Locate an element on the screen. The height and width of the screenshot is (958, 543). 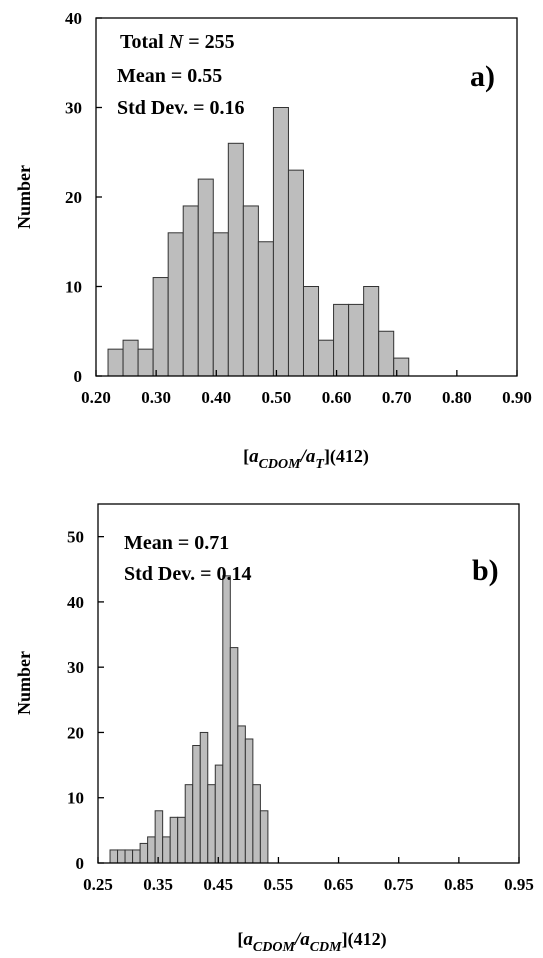
x-tick-label-a-0.70: 0.70 is located at coordinates (397, 397).